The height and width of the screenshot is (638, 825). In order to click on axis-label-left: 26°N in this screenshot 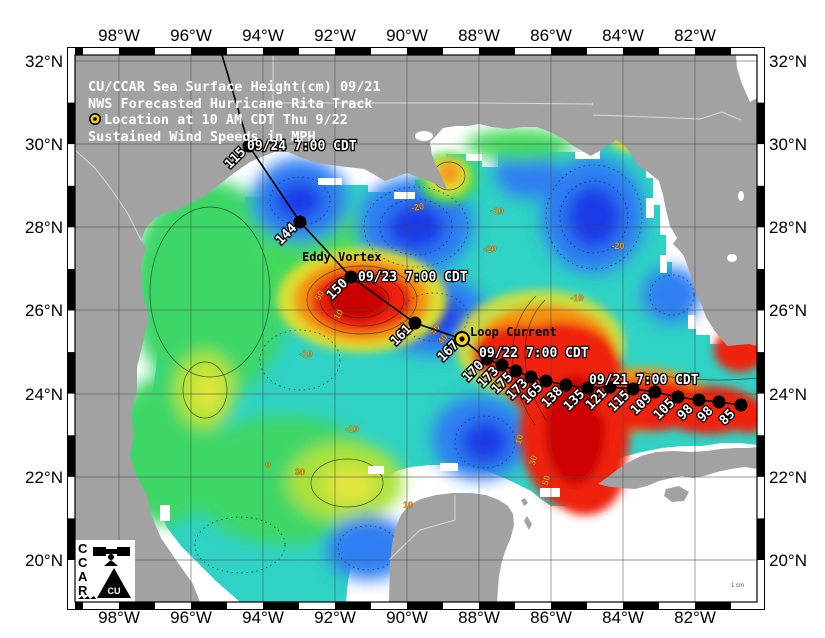, I will do `click(44, 310)`.